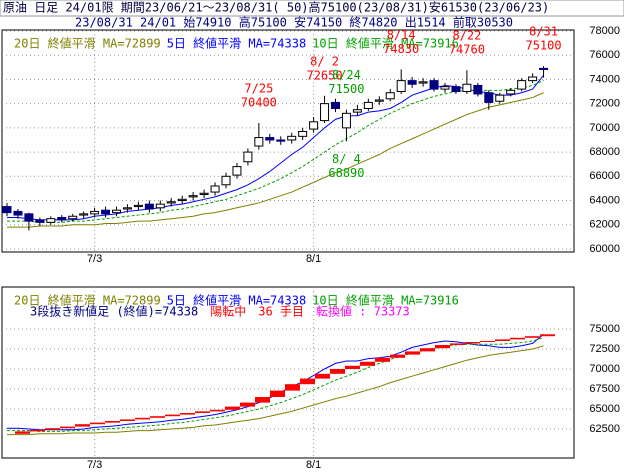  I want to click on annotation-date: 8/14, so click(401, 35).